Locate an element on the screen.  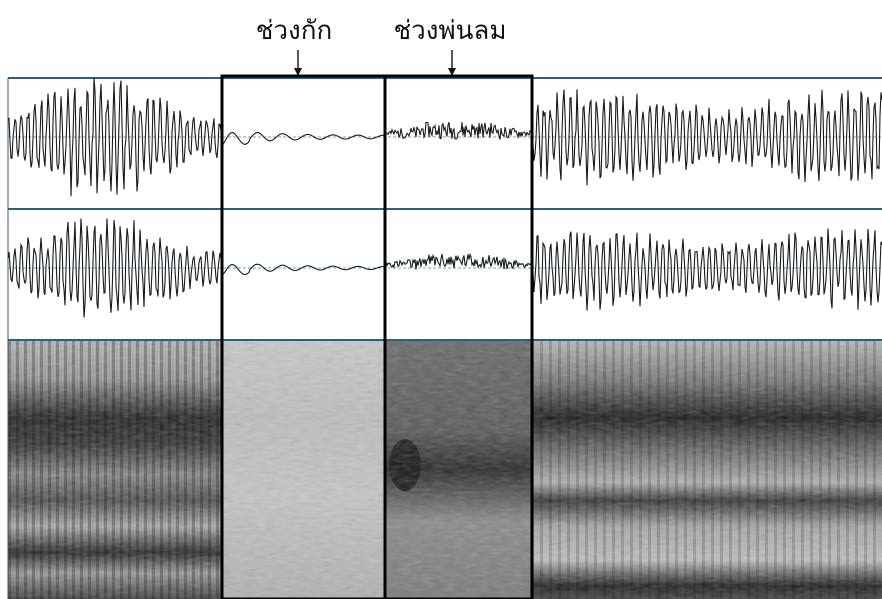
closure-arrow is located at coordinates (298, 63).